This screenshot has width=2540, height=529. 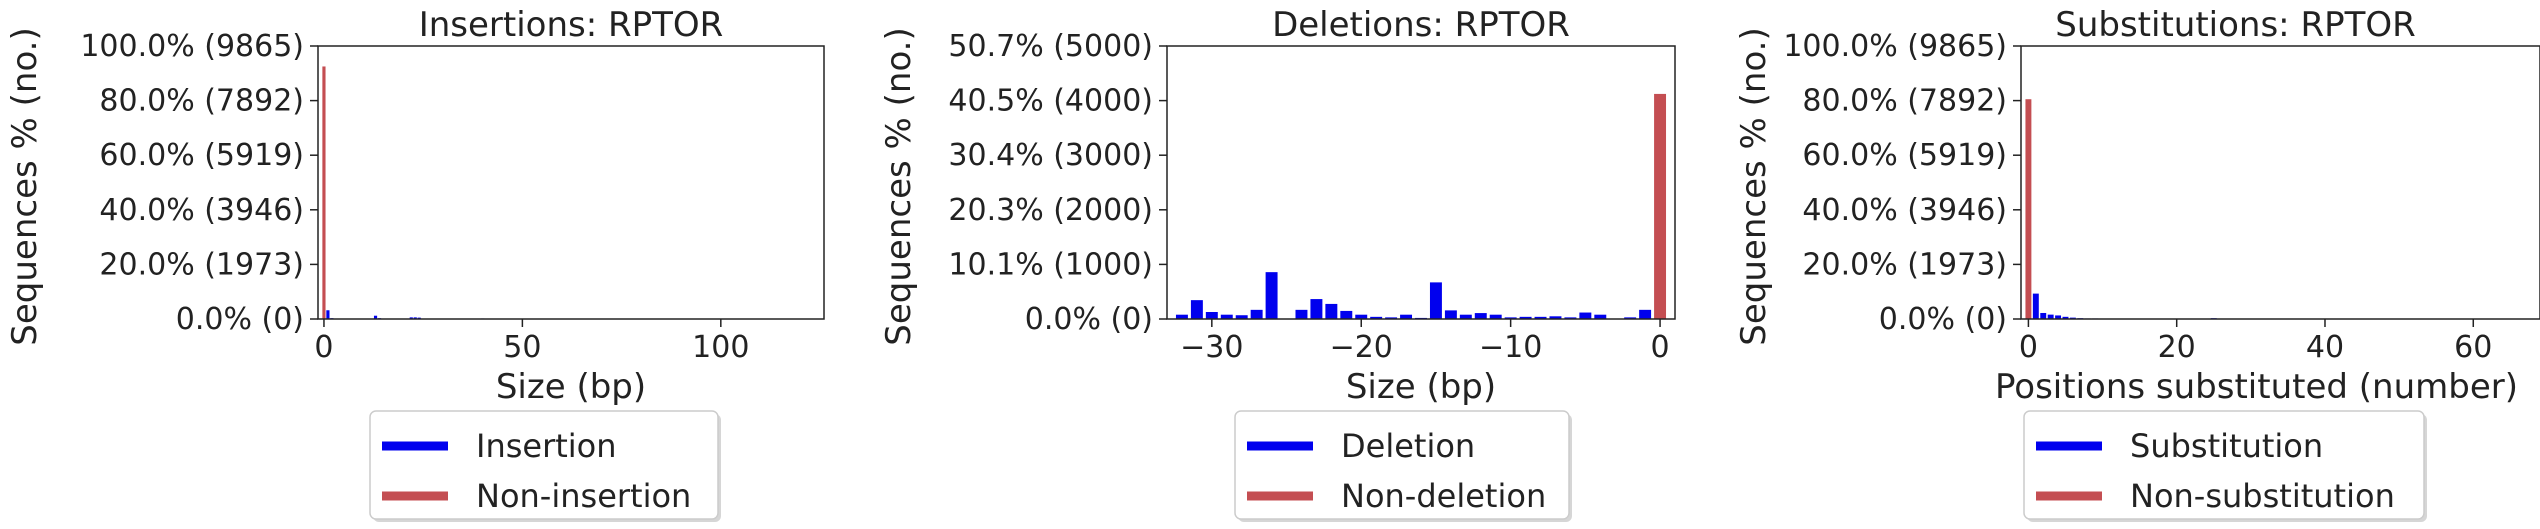 I want to click on x-axis-label: Positions substituted (number), so click(x=2256, y=387).